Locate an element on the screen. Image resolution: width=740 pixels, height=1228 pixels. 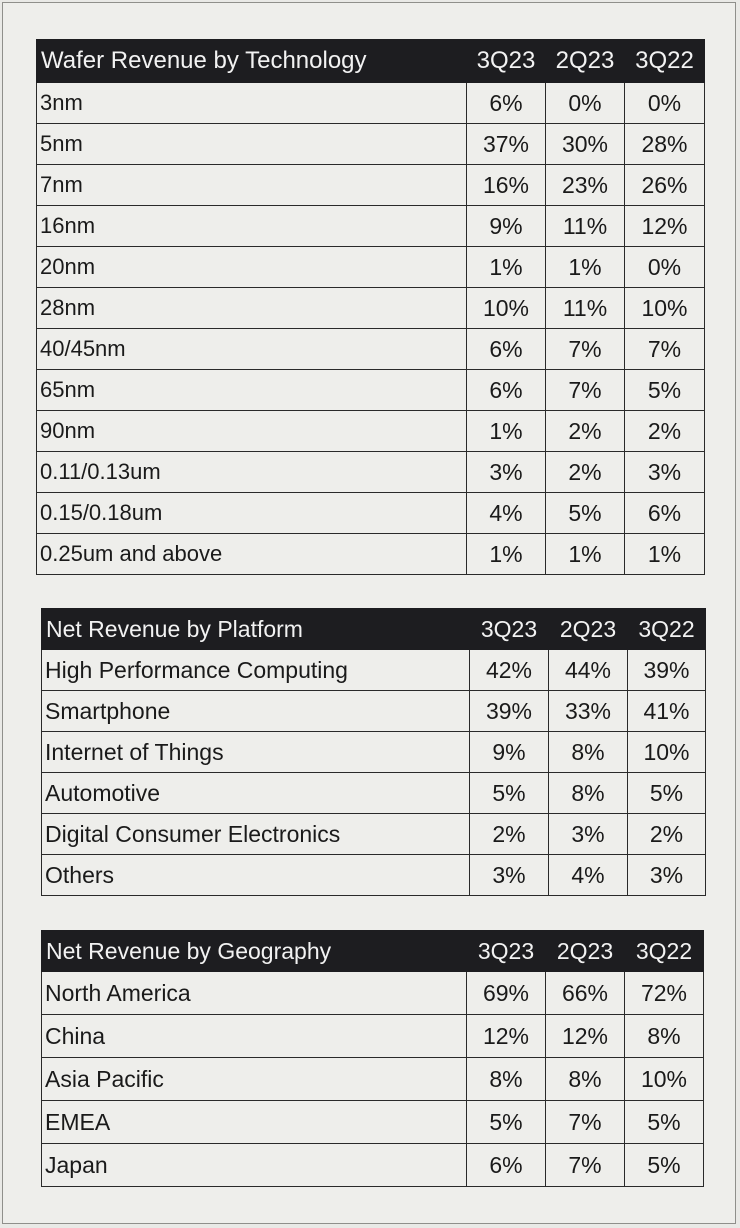
table-row: Digital Consumer Electronics 2% 3% 2% is located at coordinates (373, 834).